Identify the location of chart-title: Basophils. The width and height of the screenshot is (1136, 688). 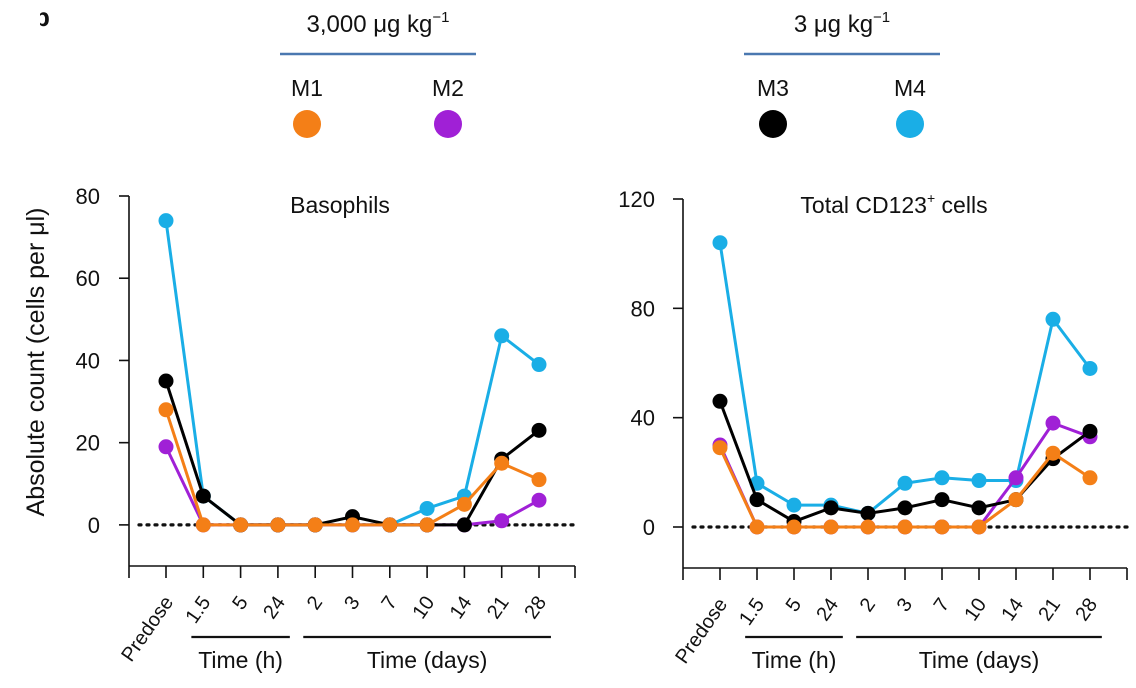
(340, 205).